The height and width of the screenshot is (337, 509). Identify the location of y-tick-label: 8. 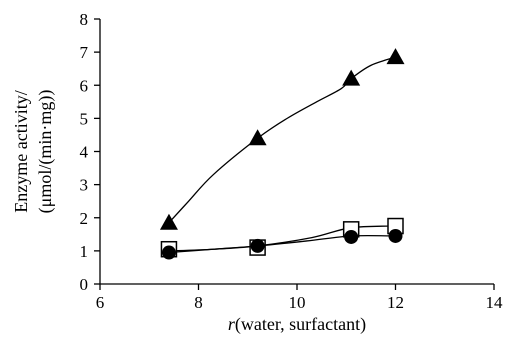
(84, 19).